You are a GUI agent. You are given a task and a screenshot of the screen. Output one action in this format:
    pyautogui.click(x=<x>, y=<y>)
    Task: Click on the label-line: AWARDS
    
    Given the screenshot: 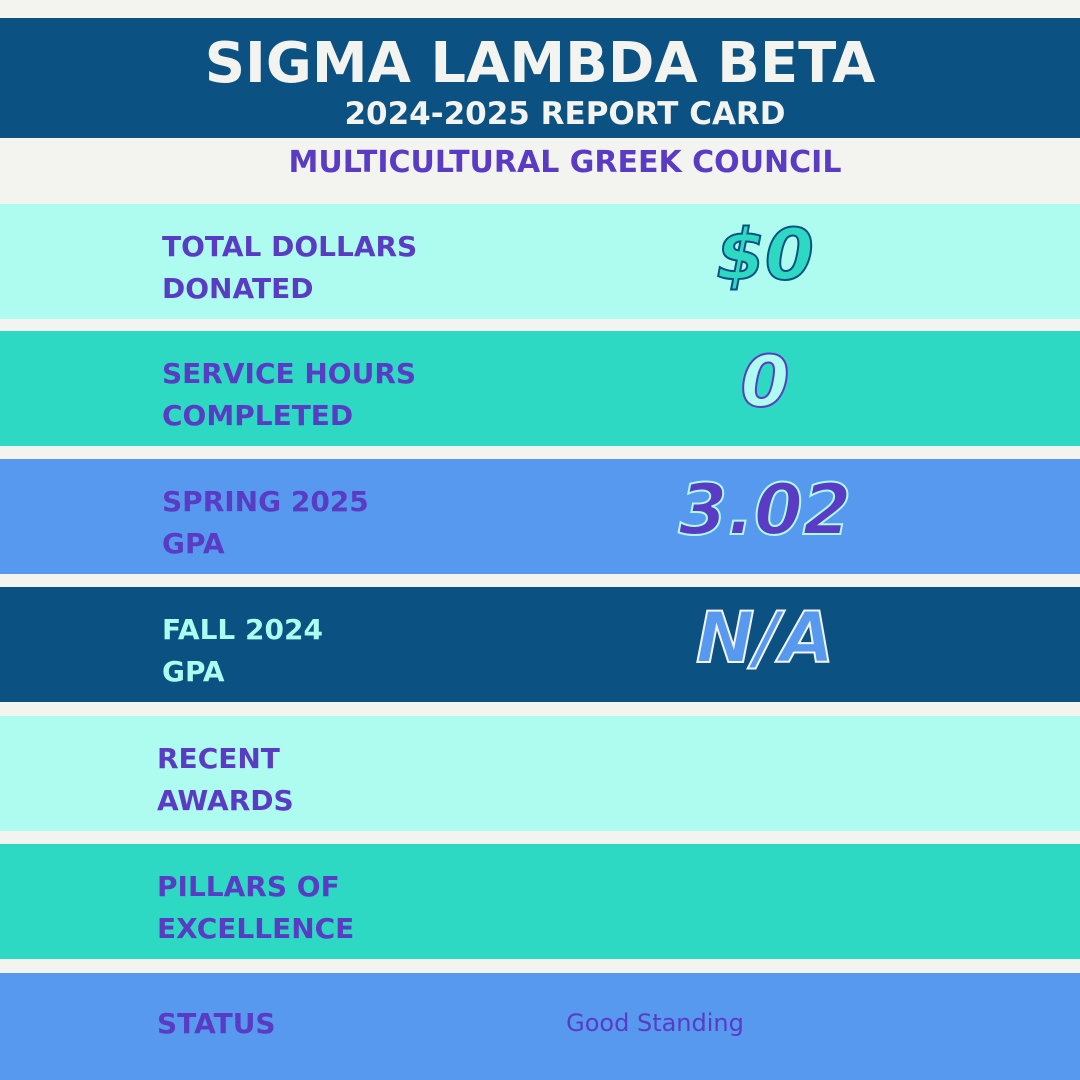 What is the action you would take?
    pyautogui.click(x=225, y=800)
    